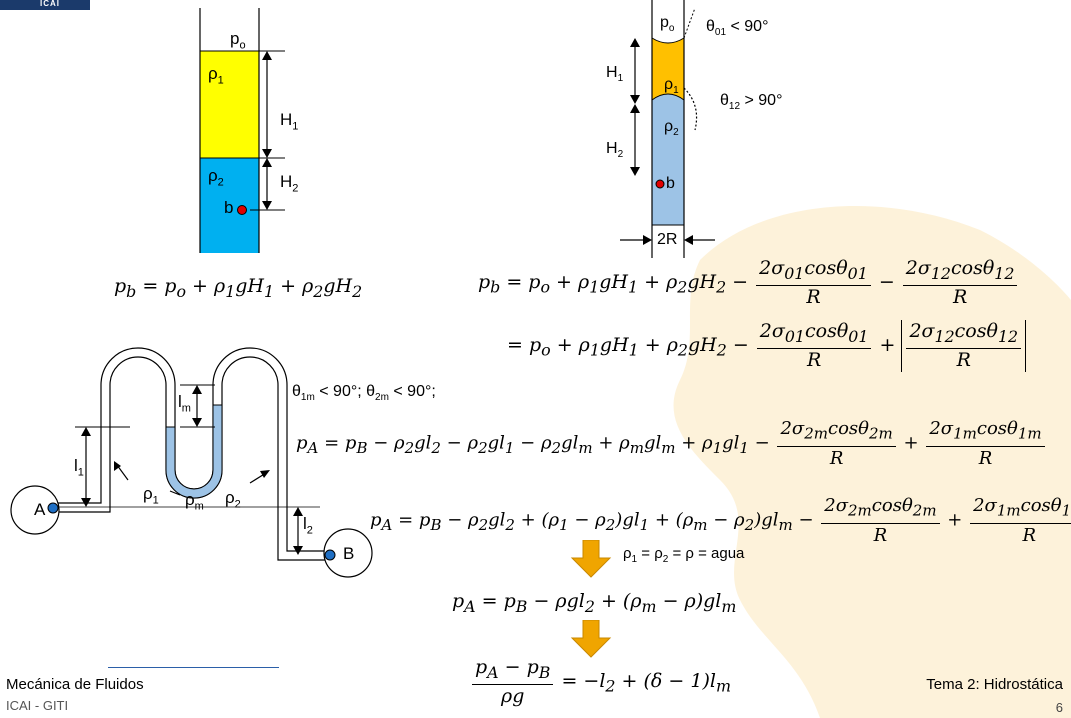  What do you see at coordinates (667, 24) in the screenshot?
I see `fig2-label-po: po` at bounding box center [667, 24].